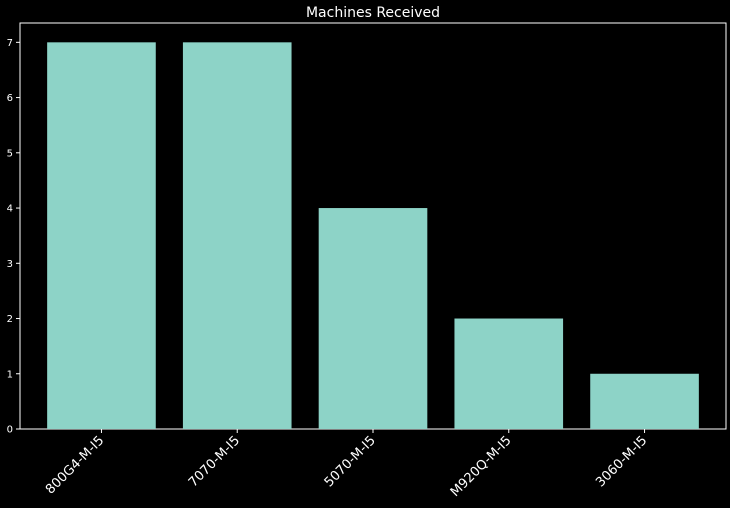  I want to click on y-tick-label: 6, so click(10, 98).